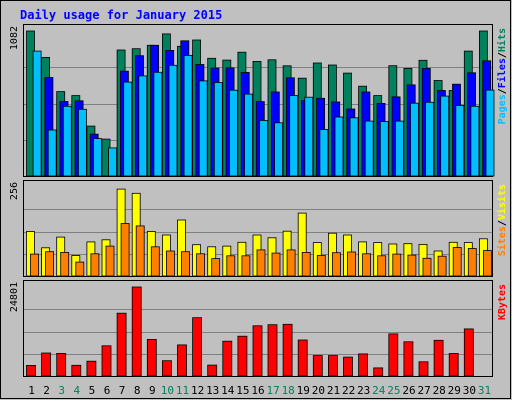 This screenshot has width=512, height=400. What do you see at coordinates (272, 390) in the screenshot?
I see `day-label-17: 17` at bounding box center [272, 390].